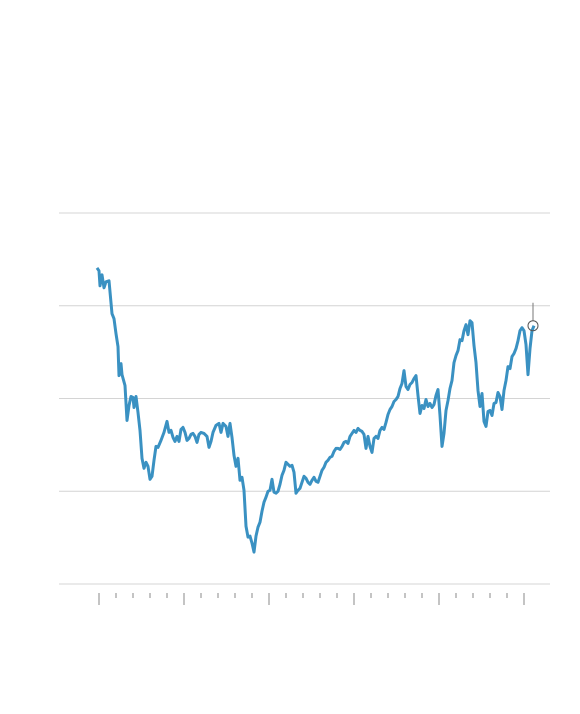  Describe the element at coordinates (533, 326) in the screenshot. I see `end-marker` at that location.